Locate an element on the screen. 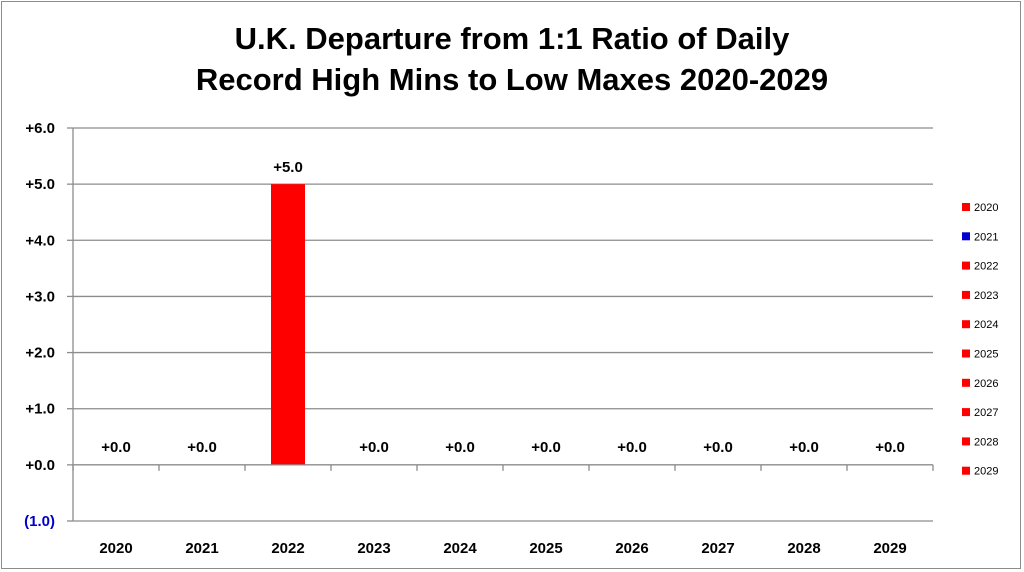 The height and width of the screenshot is (572, 1024). legend-label-2027: 2027 is located at coordinates (986, 413).